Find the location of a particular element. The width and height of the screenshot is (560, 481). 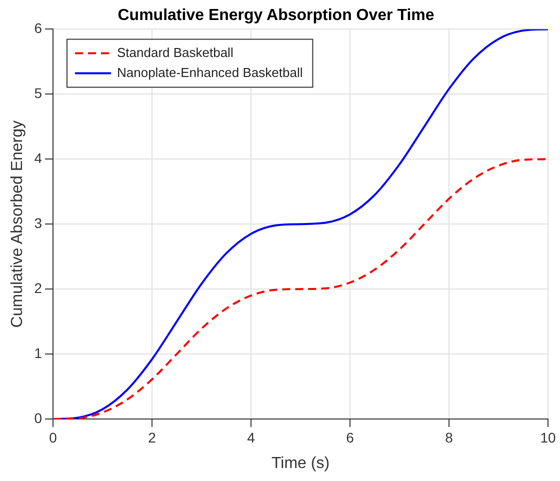

y-tick-label: 2 is located at coordinates (38, 288).